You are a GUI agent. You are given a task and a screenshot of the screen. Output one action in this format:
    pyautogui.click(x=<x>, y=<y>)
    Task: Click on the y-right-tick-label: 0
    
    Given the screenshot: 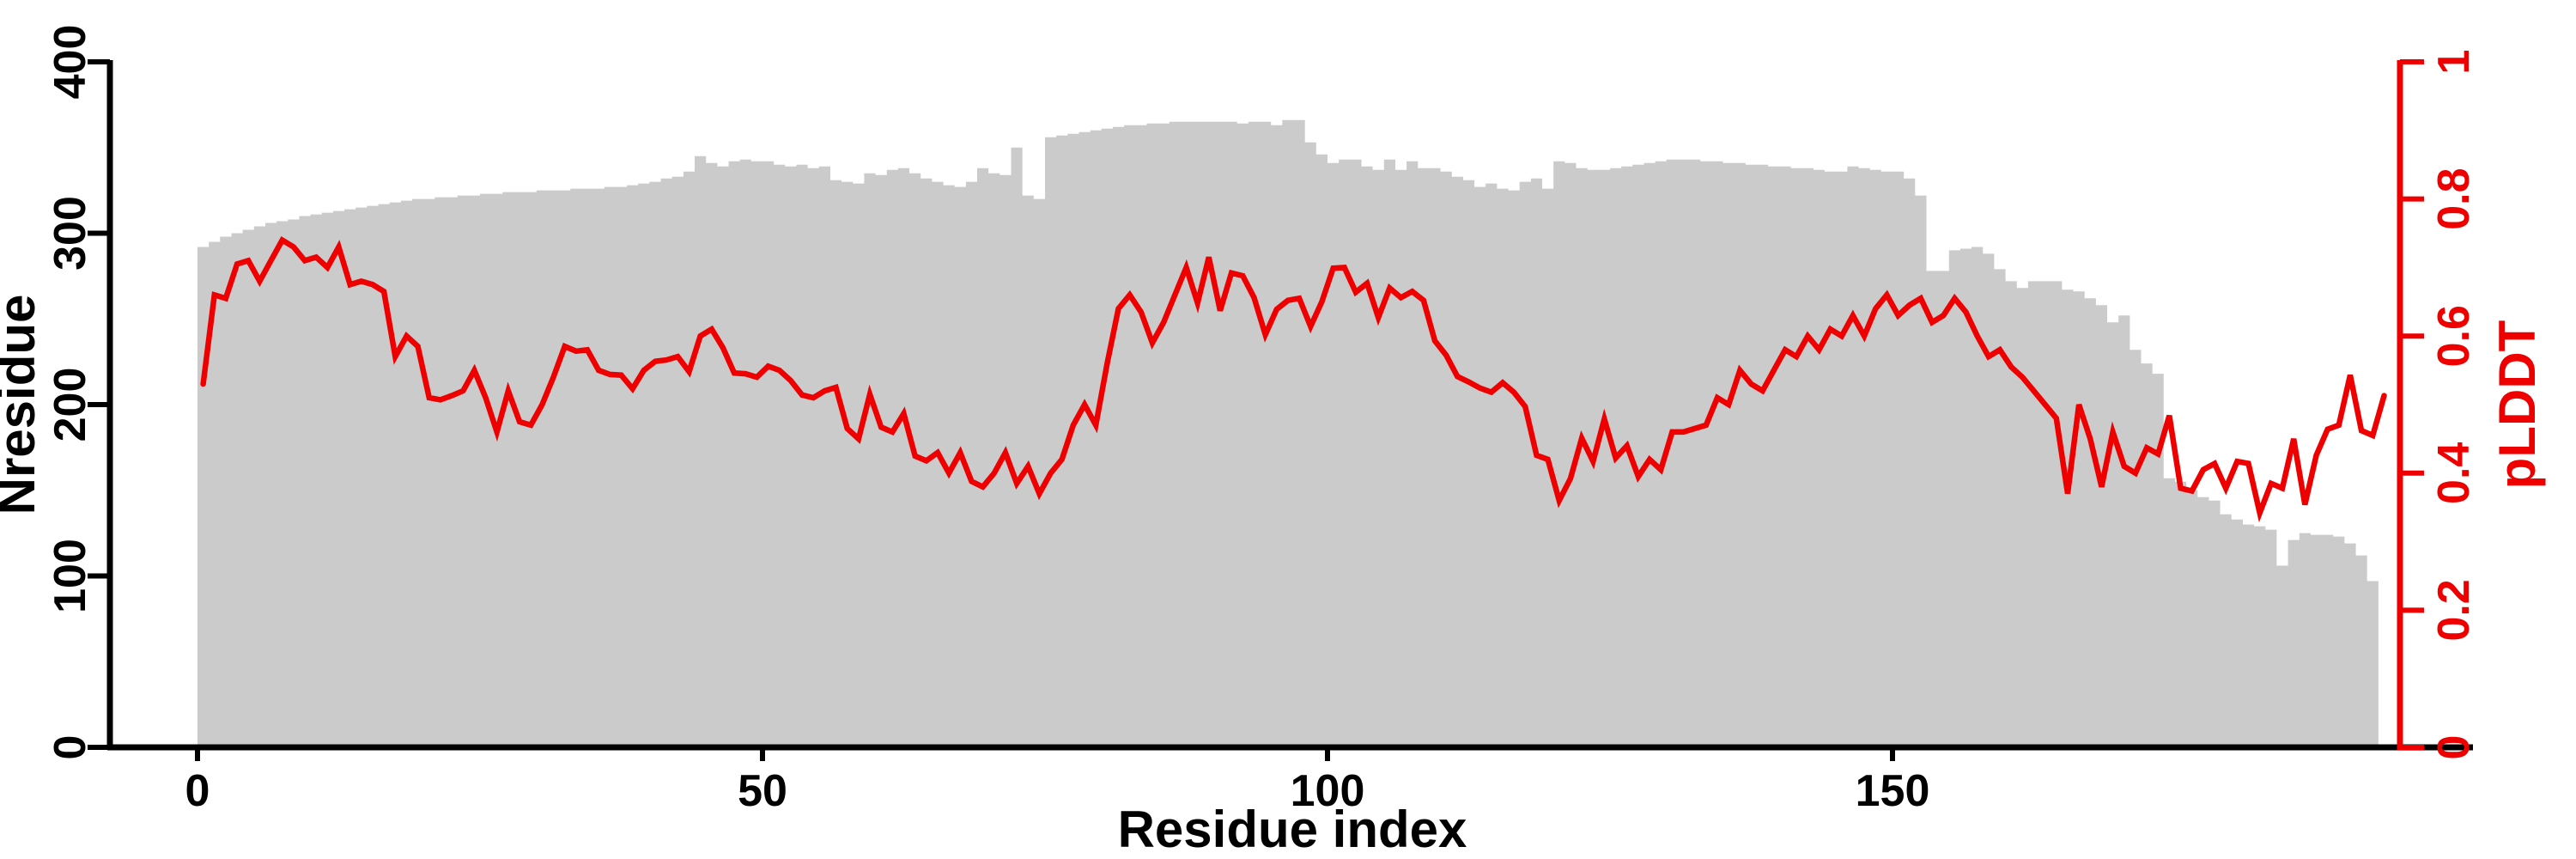 What is the action you would take?
    pyautogui.click(x=2454, y=748)
    